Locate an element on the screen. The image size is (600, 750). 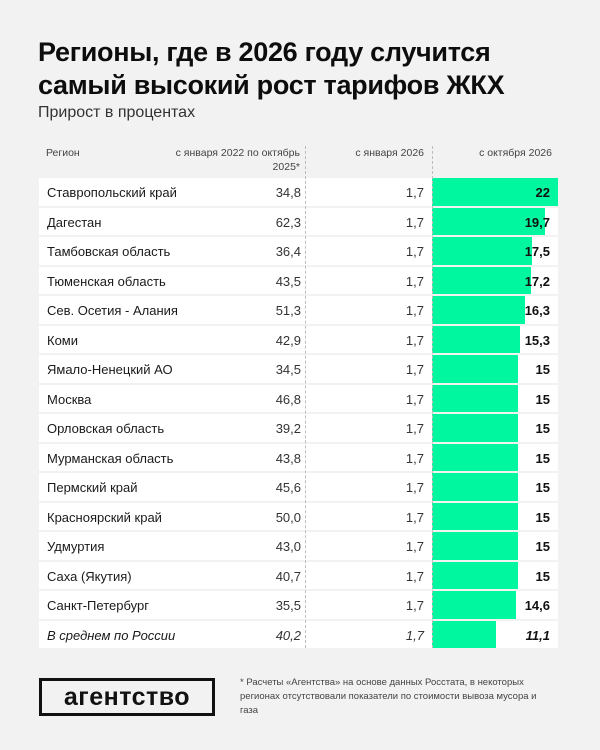
value-2022-2025: 40,7 is located at coordinates (288, 576).